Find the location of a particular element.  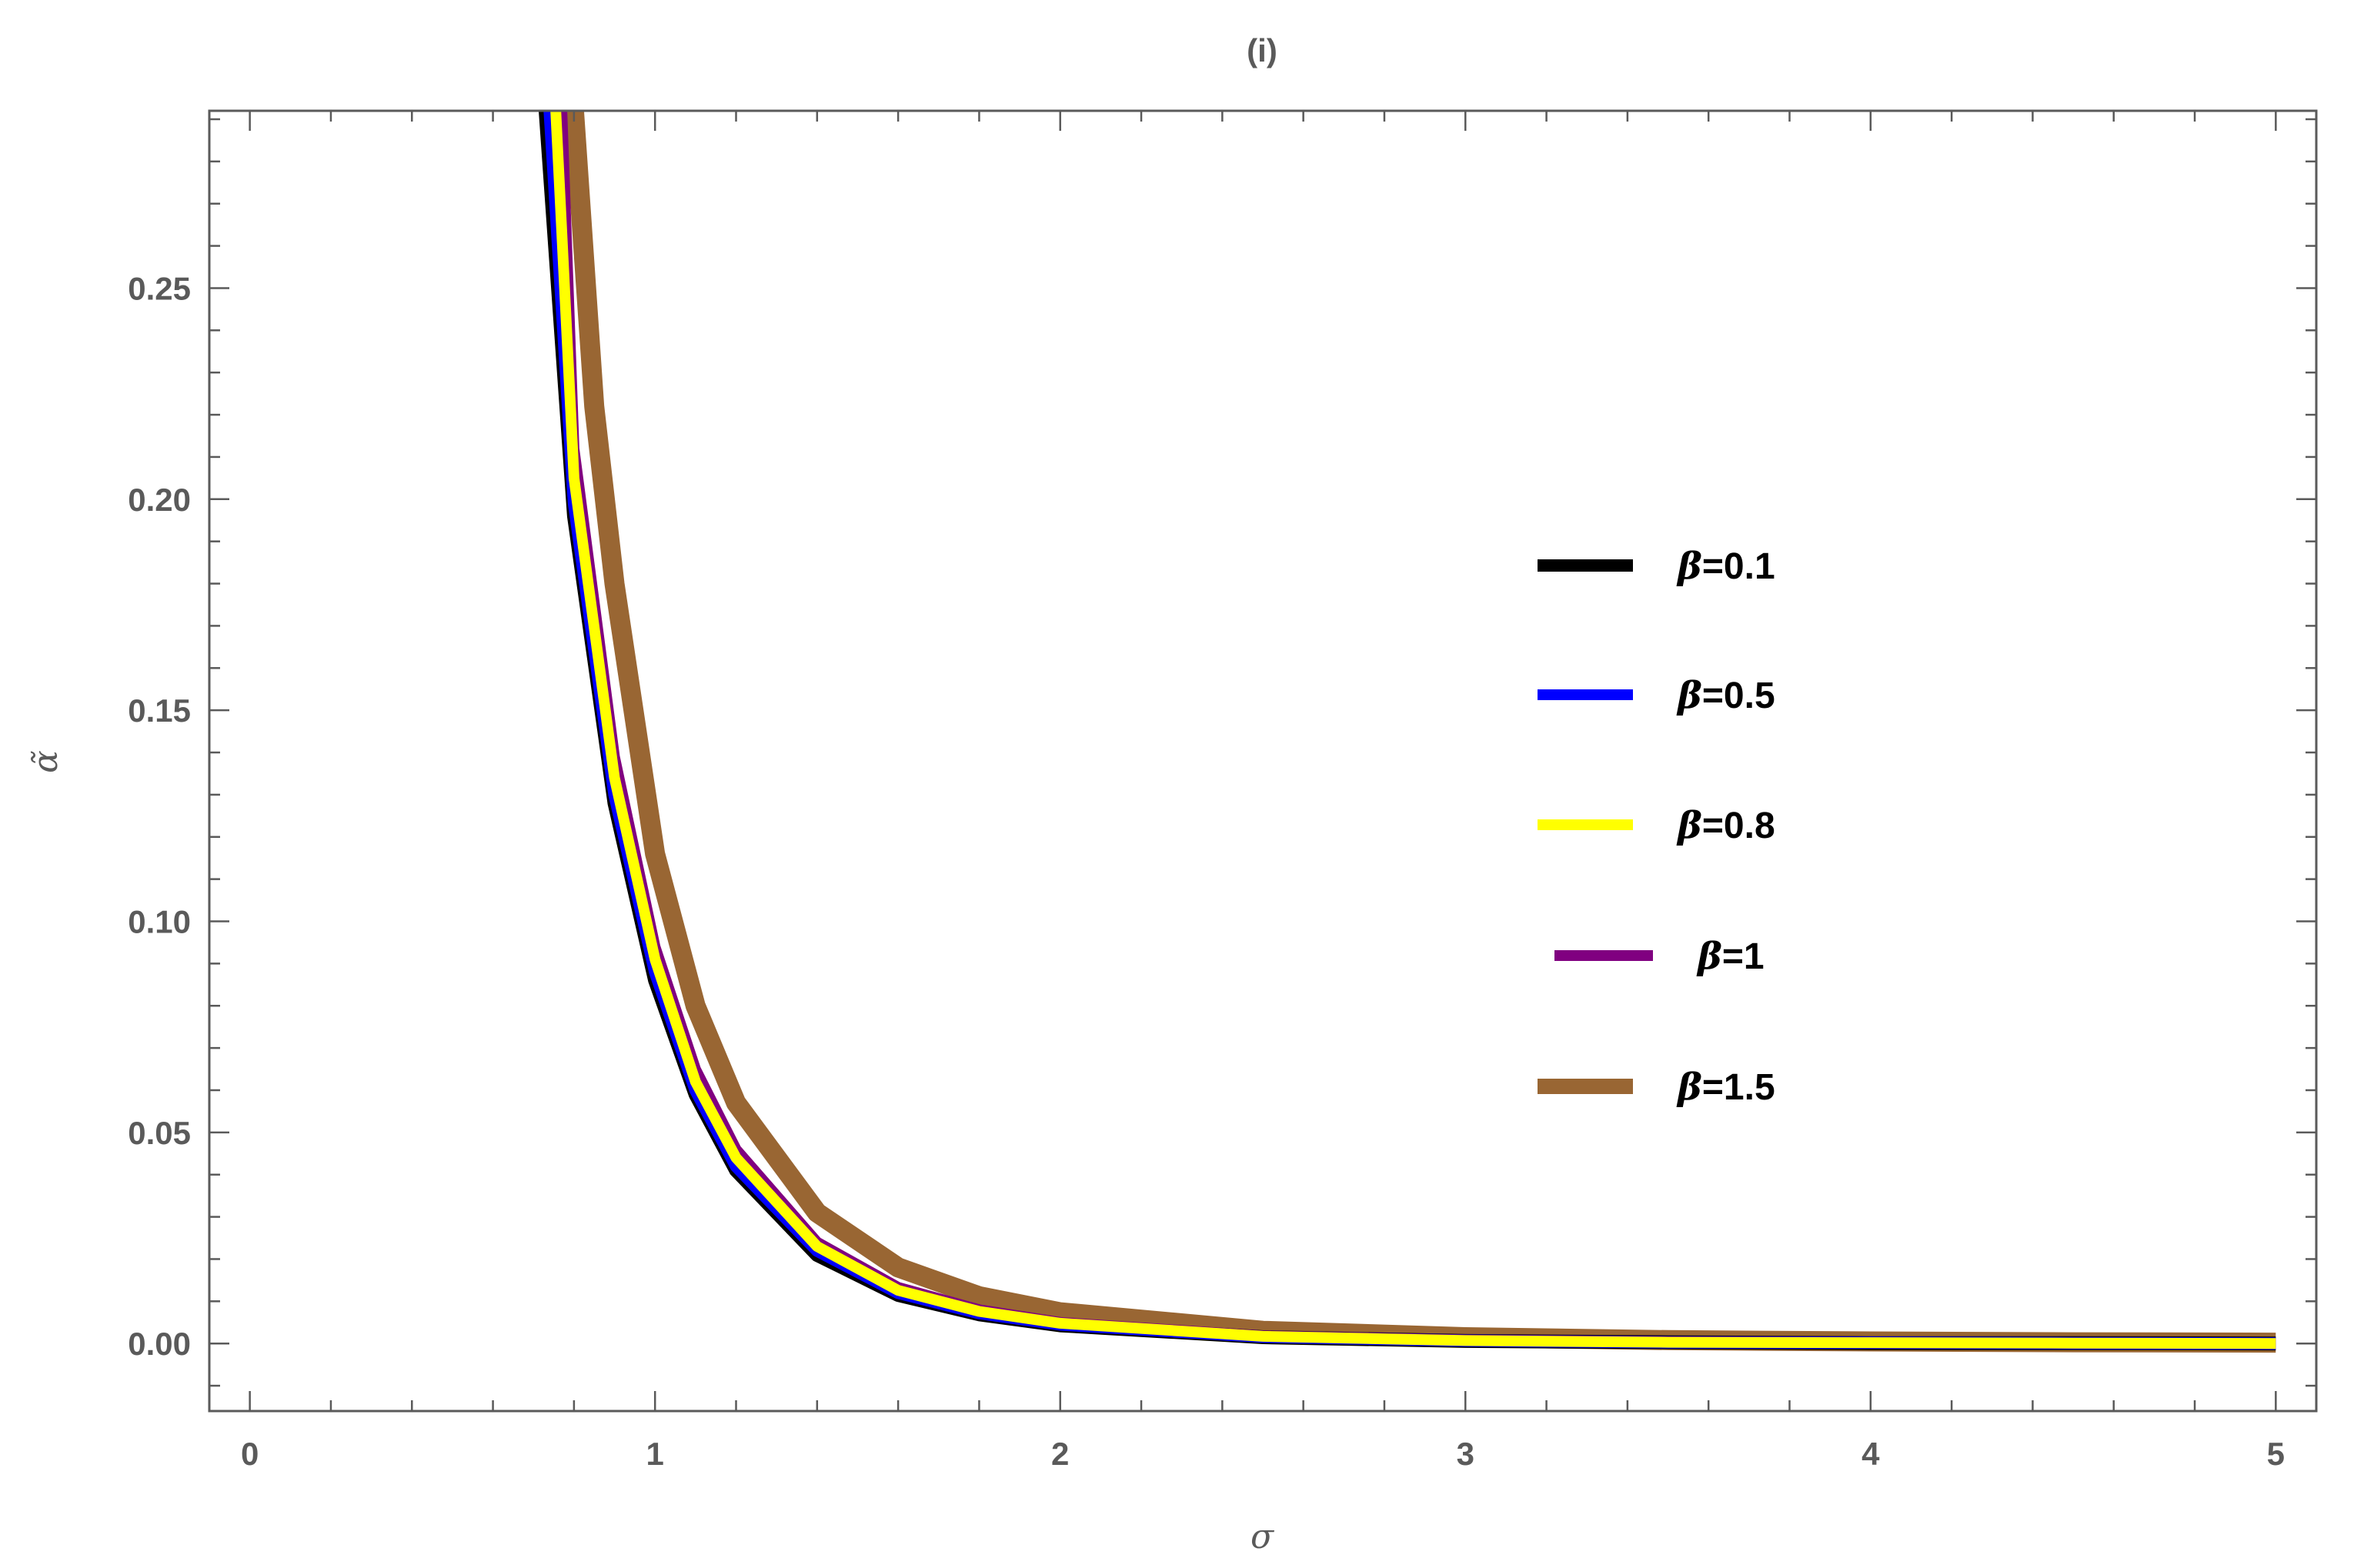

chart-title: (i) is located at coordinates (1262, 50).